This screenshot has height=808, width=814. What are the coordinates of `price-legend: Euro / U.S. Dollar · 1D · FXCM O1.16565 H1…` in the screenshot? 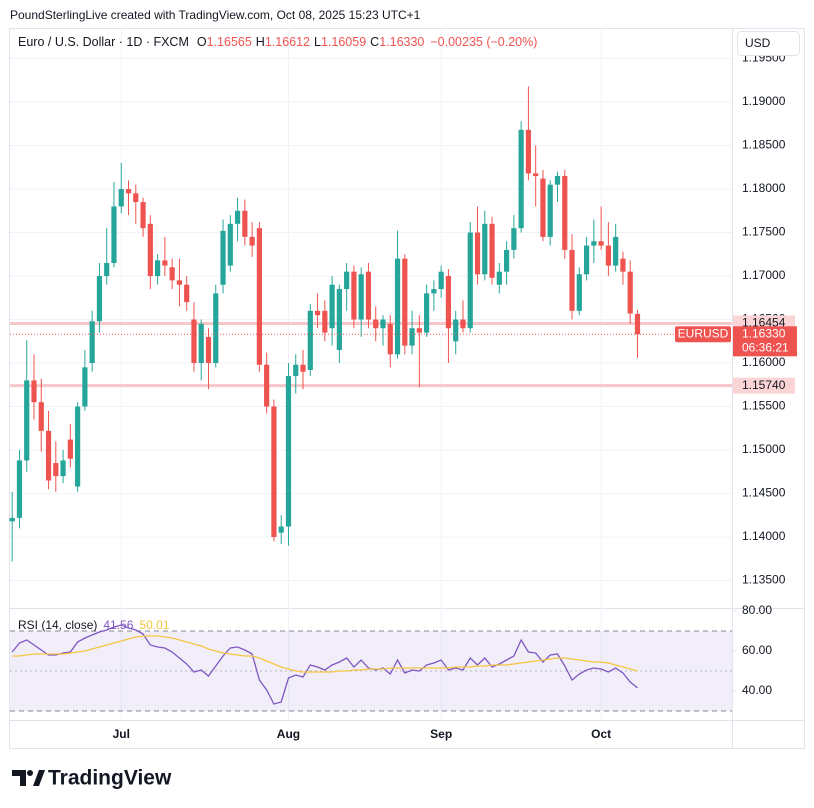 It's located at (277, 42).